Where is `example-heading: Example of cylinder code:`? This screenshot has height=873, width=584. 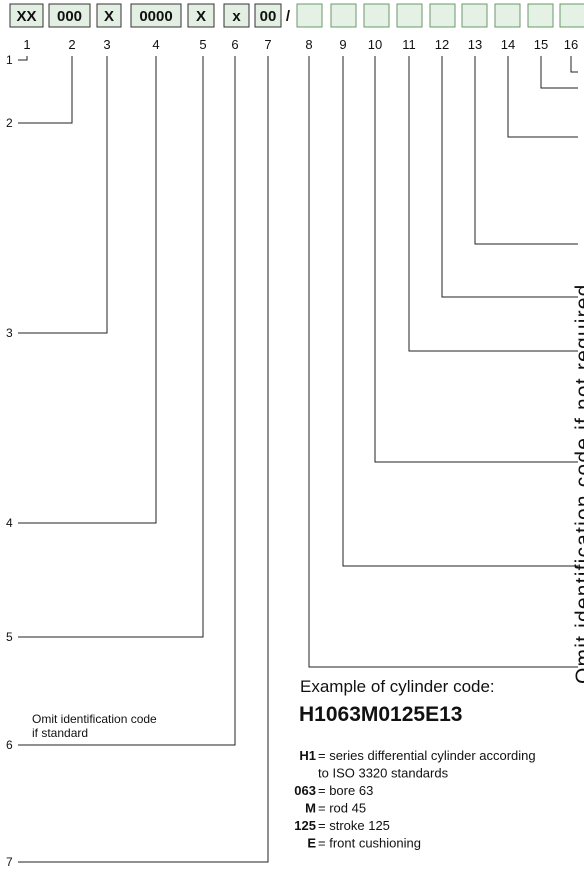
example-heading: Example of cylinder code: is located at coordinates (397, 686).